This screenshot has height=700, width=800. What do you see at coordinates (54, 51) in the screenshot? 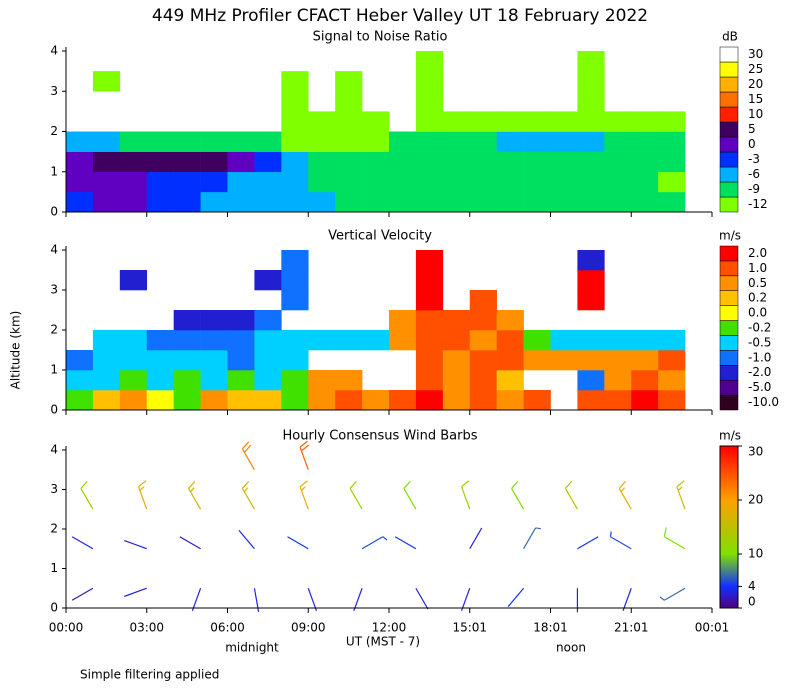
I see `y-tick-label: 4` at bounding box center [54, 51].